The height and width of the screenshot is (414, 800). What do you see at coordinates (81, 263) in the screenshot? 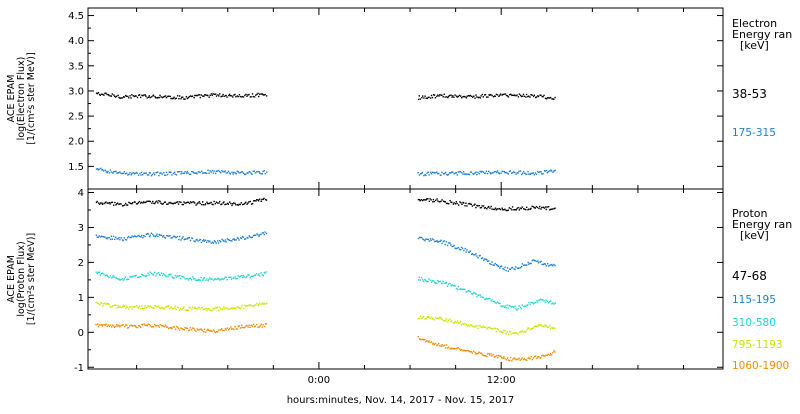
I see `y-tick-label: 2` at bounding box center [81, 263].